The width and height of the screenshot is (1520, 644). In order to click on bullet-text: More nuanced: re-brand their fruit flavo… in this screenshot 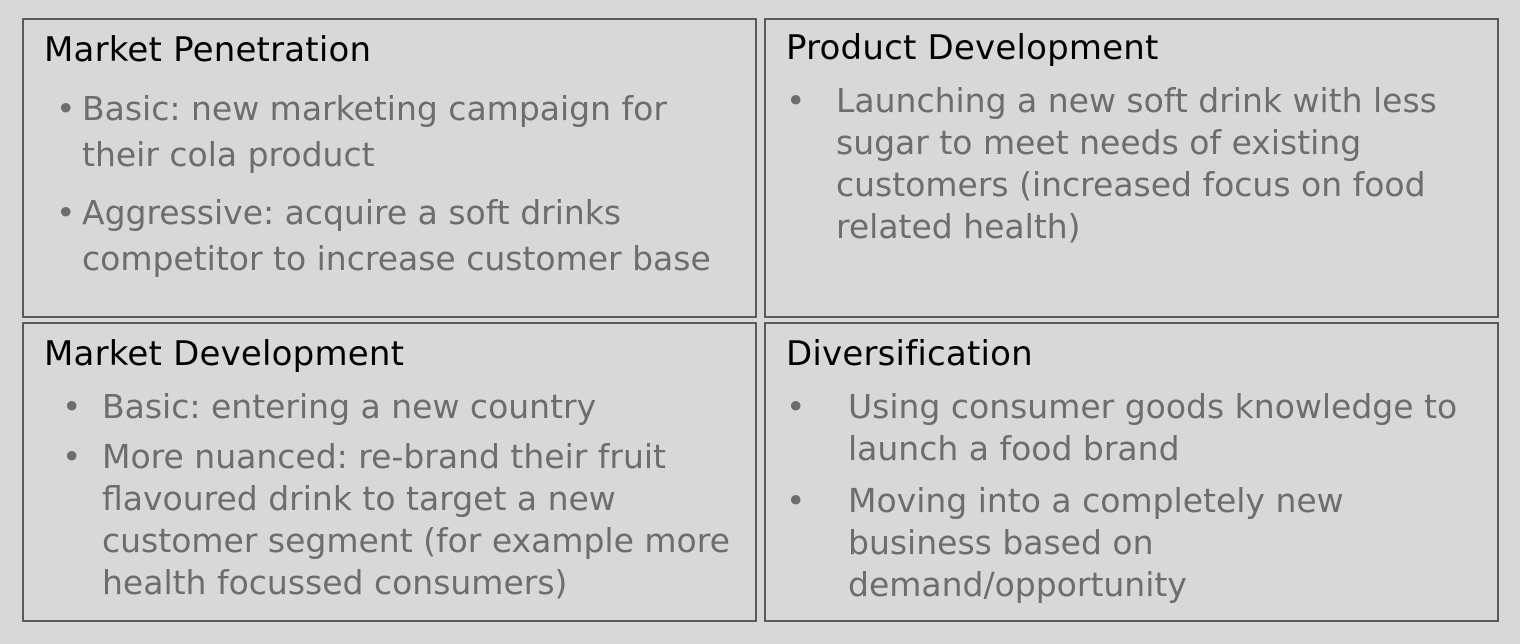, I will do `click(416, 519)`.